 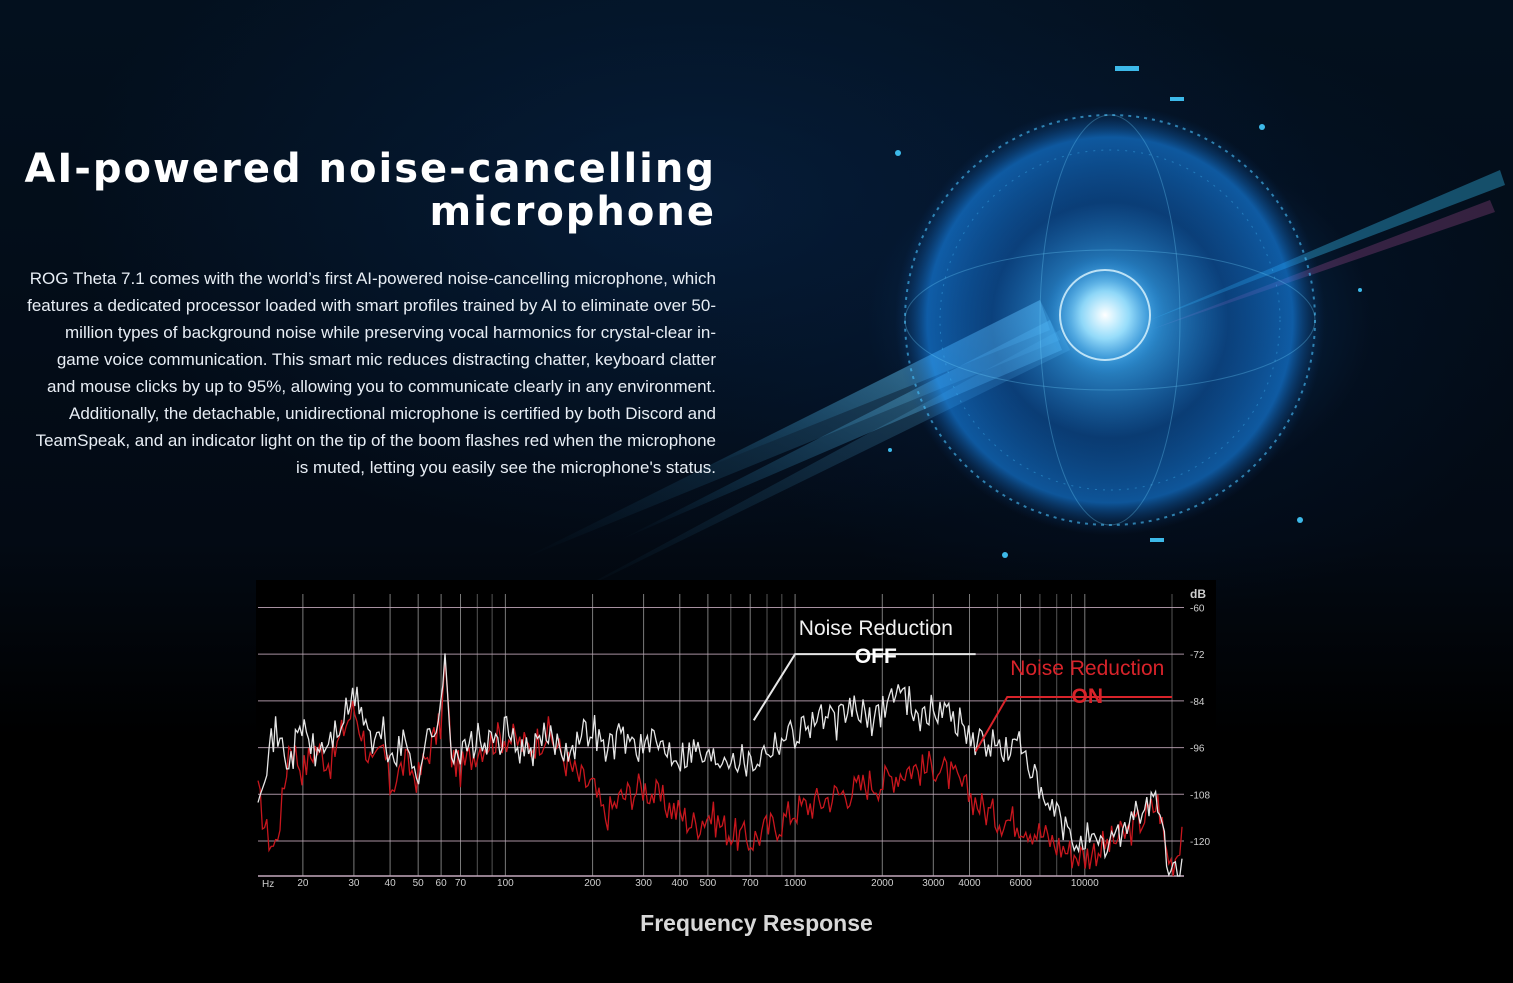 I want to click on x-tick-label: 70, so click(x=461, y=883).